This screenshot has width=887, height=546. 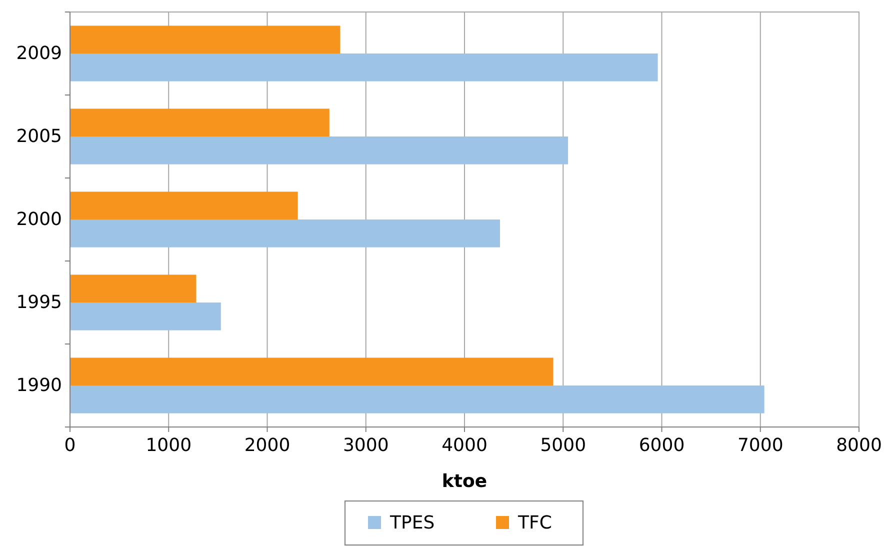 What do you see at coordinates (70, 445) in the screenshot?
I see `x-tick-label: 0` at bounding box center [70, 445].